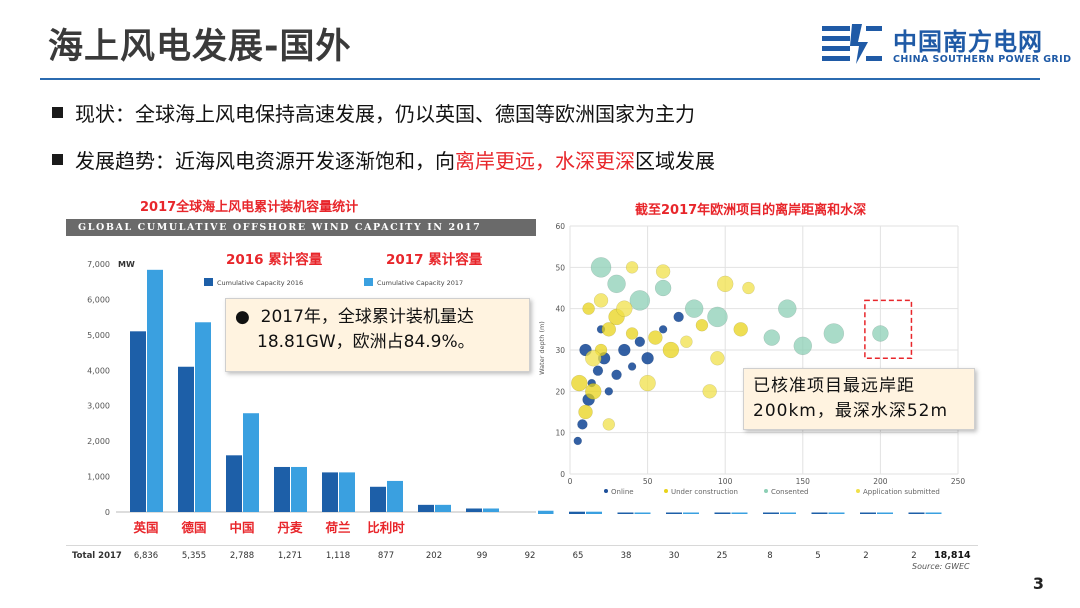 The height and width of the screenshot is (608, 1080). I want to click on total-row-cell: 2,788, so click(242, 556).